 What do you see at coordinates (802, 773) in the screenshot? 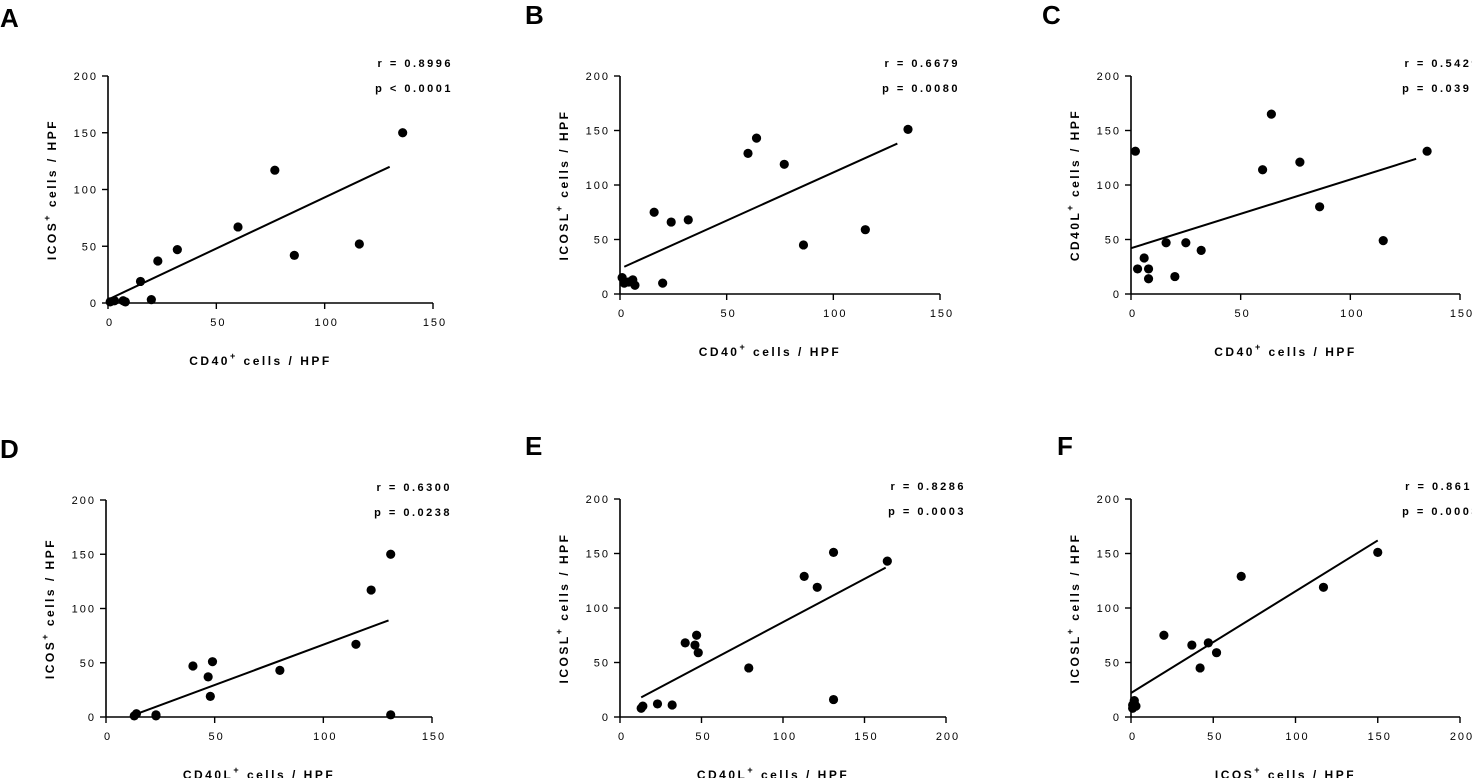
I see `x-axis-label-suffix: cells / HPF` at bounding box center [802, 773].